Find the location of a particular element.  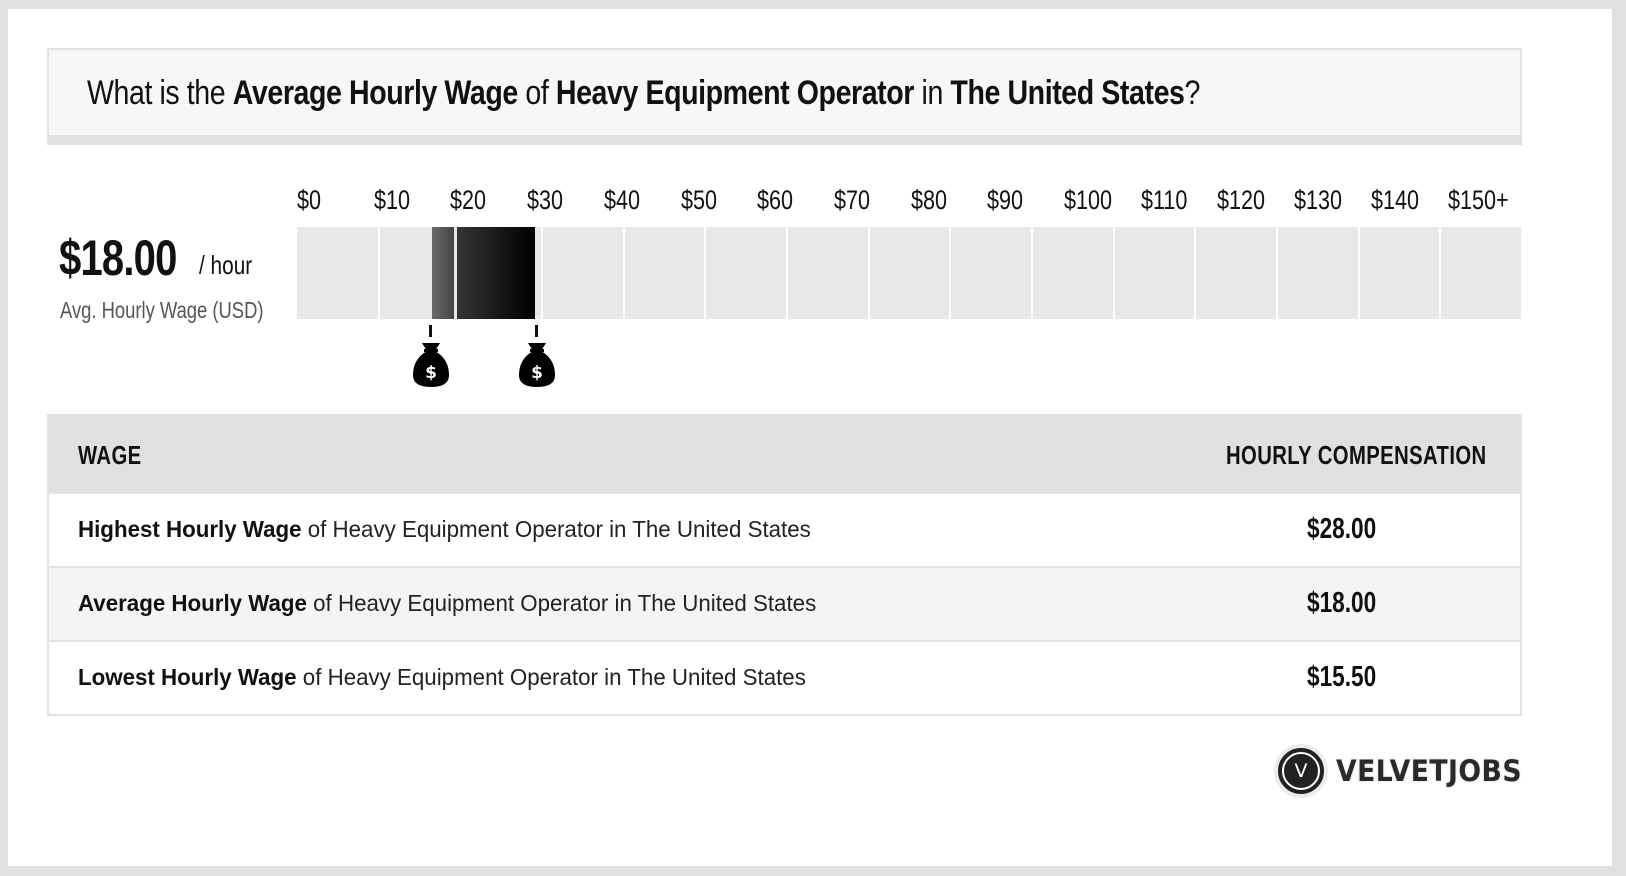

title-job: Heavy Equipment Operator is located at coordinates (735, 93).